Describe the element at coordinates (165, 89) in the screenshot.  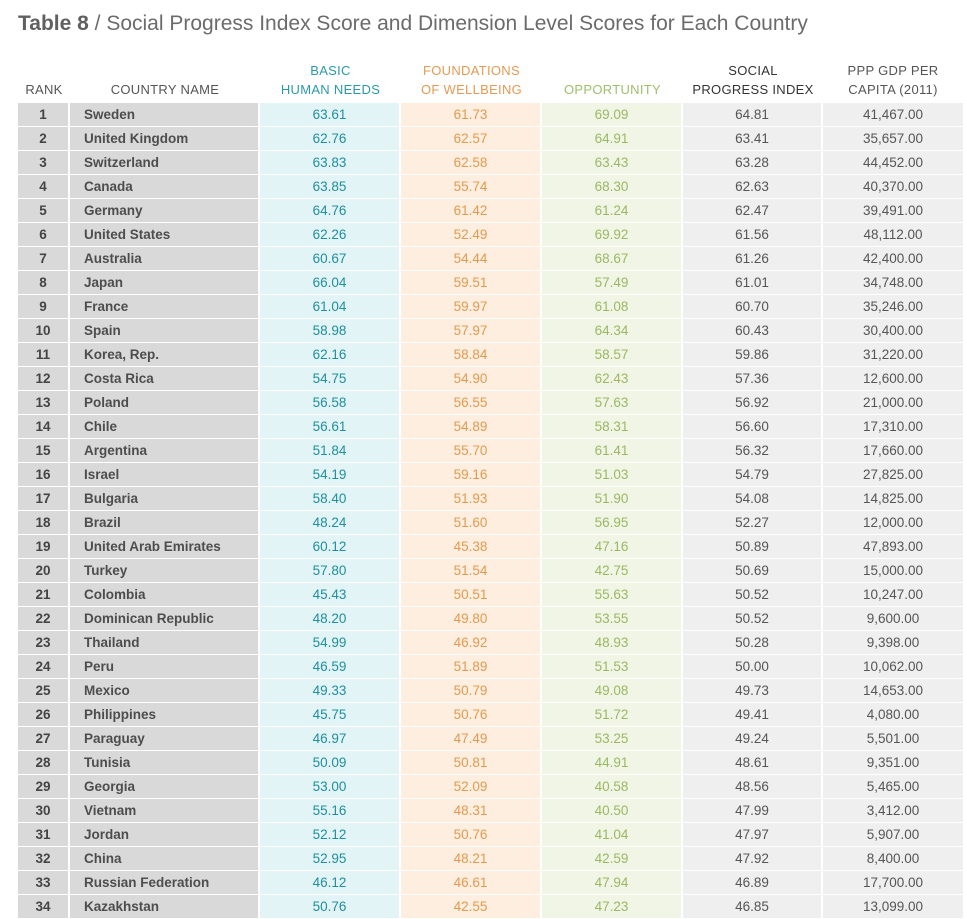
I see `header-country-name: COUNTRY NAME` at that location.